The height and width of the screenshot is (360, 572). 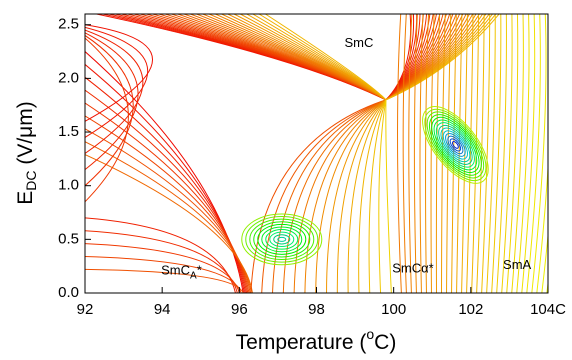 What do you see at coordinates (239, 309) in the screenshot?
I see `x-tick-label: 96` at bounding box center [239, 309].